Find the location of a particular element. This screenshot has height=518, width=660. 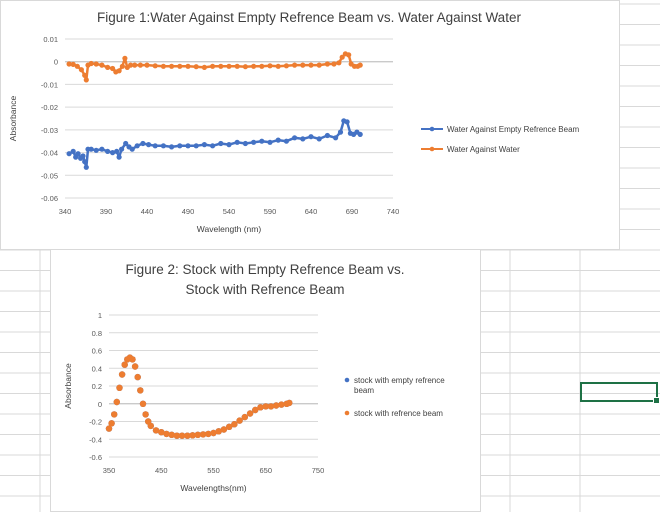

x-tick-label: 340 is located at coordinates (65, 211).